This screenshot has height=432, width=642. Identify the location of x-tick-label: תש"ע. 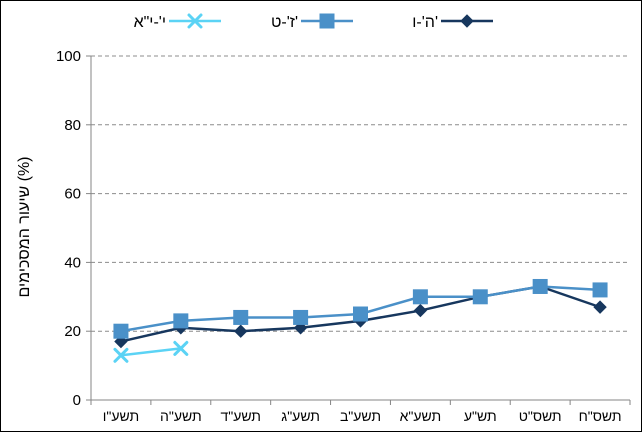
(480, 416).